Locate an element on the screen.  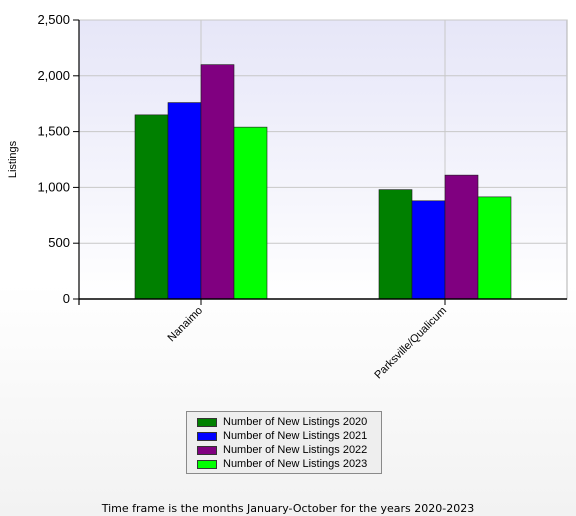
y-tick-label: 1,000 is located at coordinates (53, 186).